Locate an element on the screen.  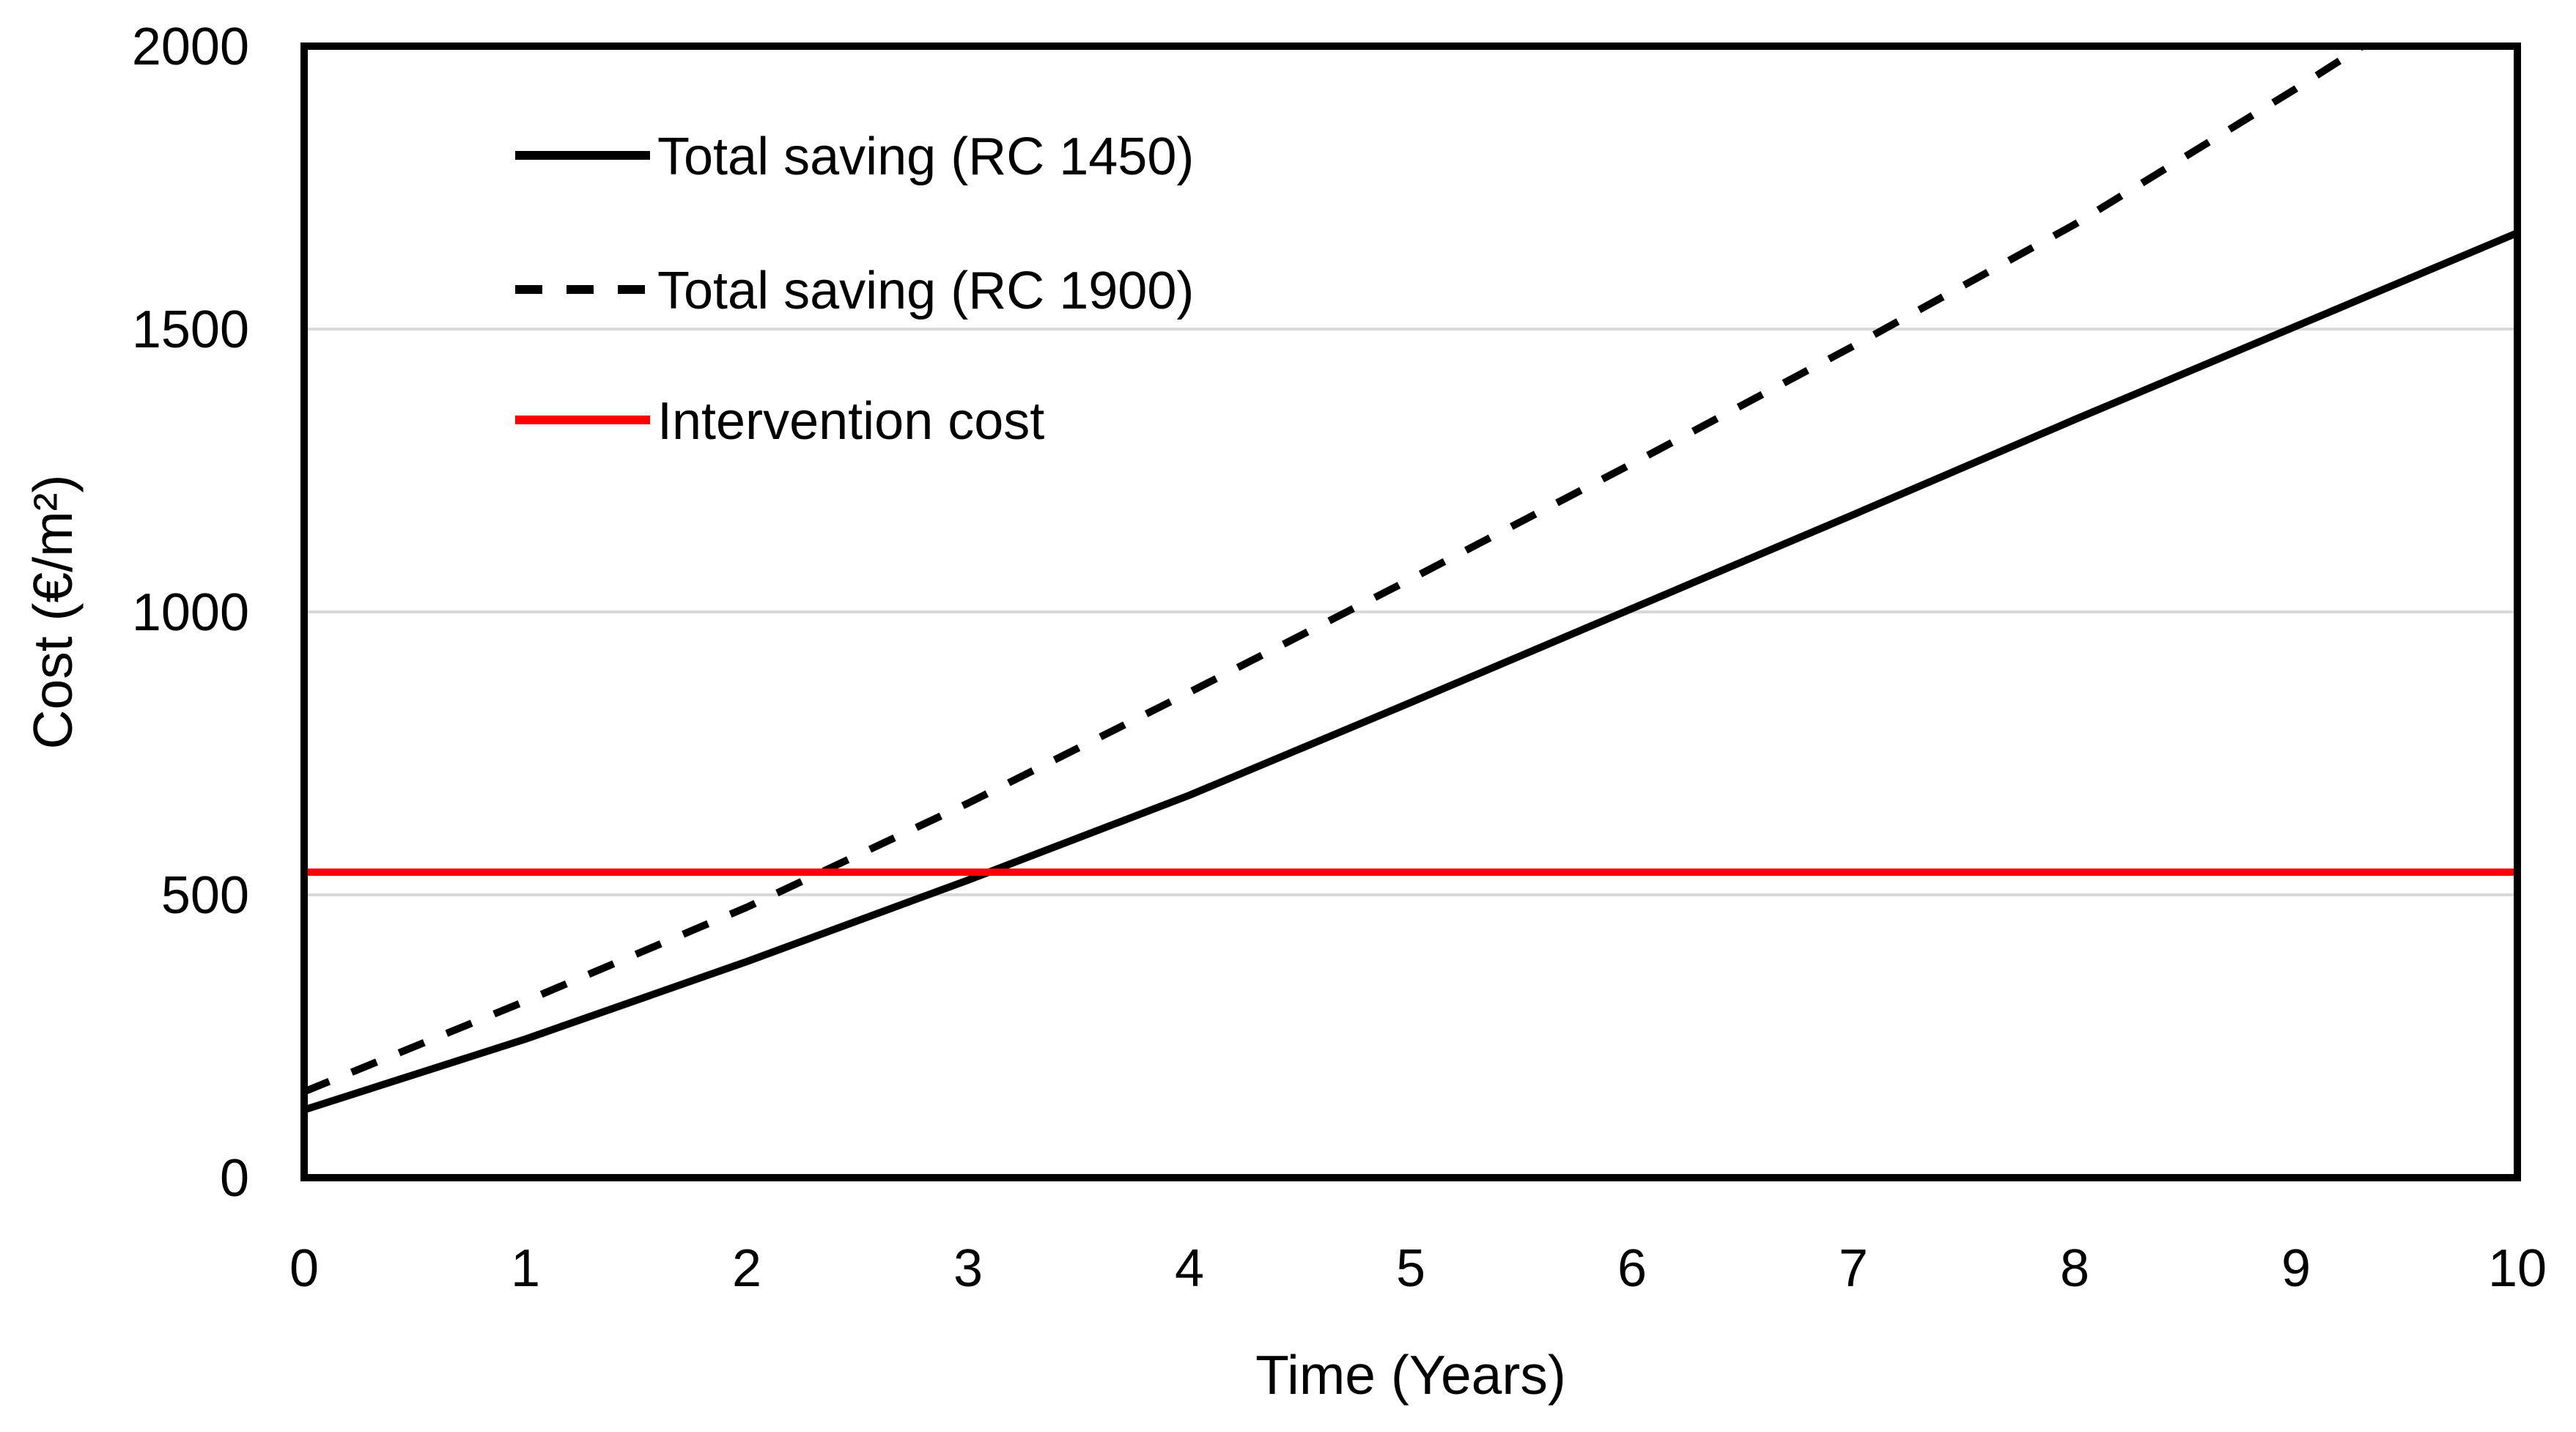
x-tick-label-0: 0 is located at coordinates (304, 1268).